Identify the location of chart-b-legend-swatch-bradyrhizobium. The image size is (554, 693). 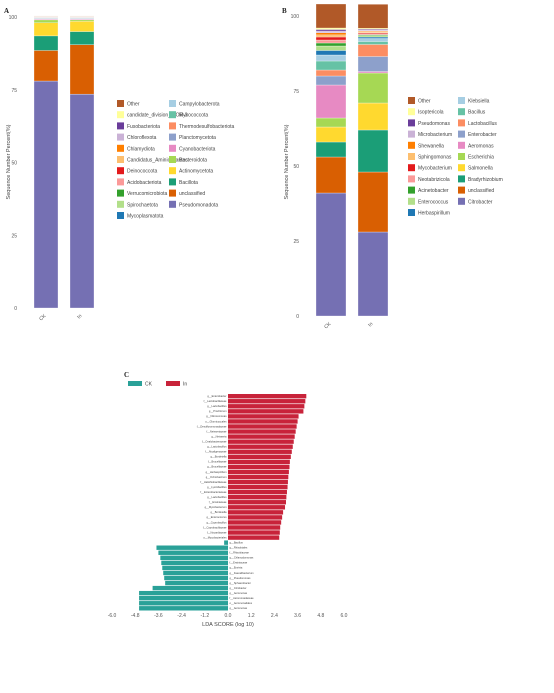
(461, 179).